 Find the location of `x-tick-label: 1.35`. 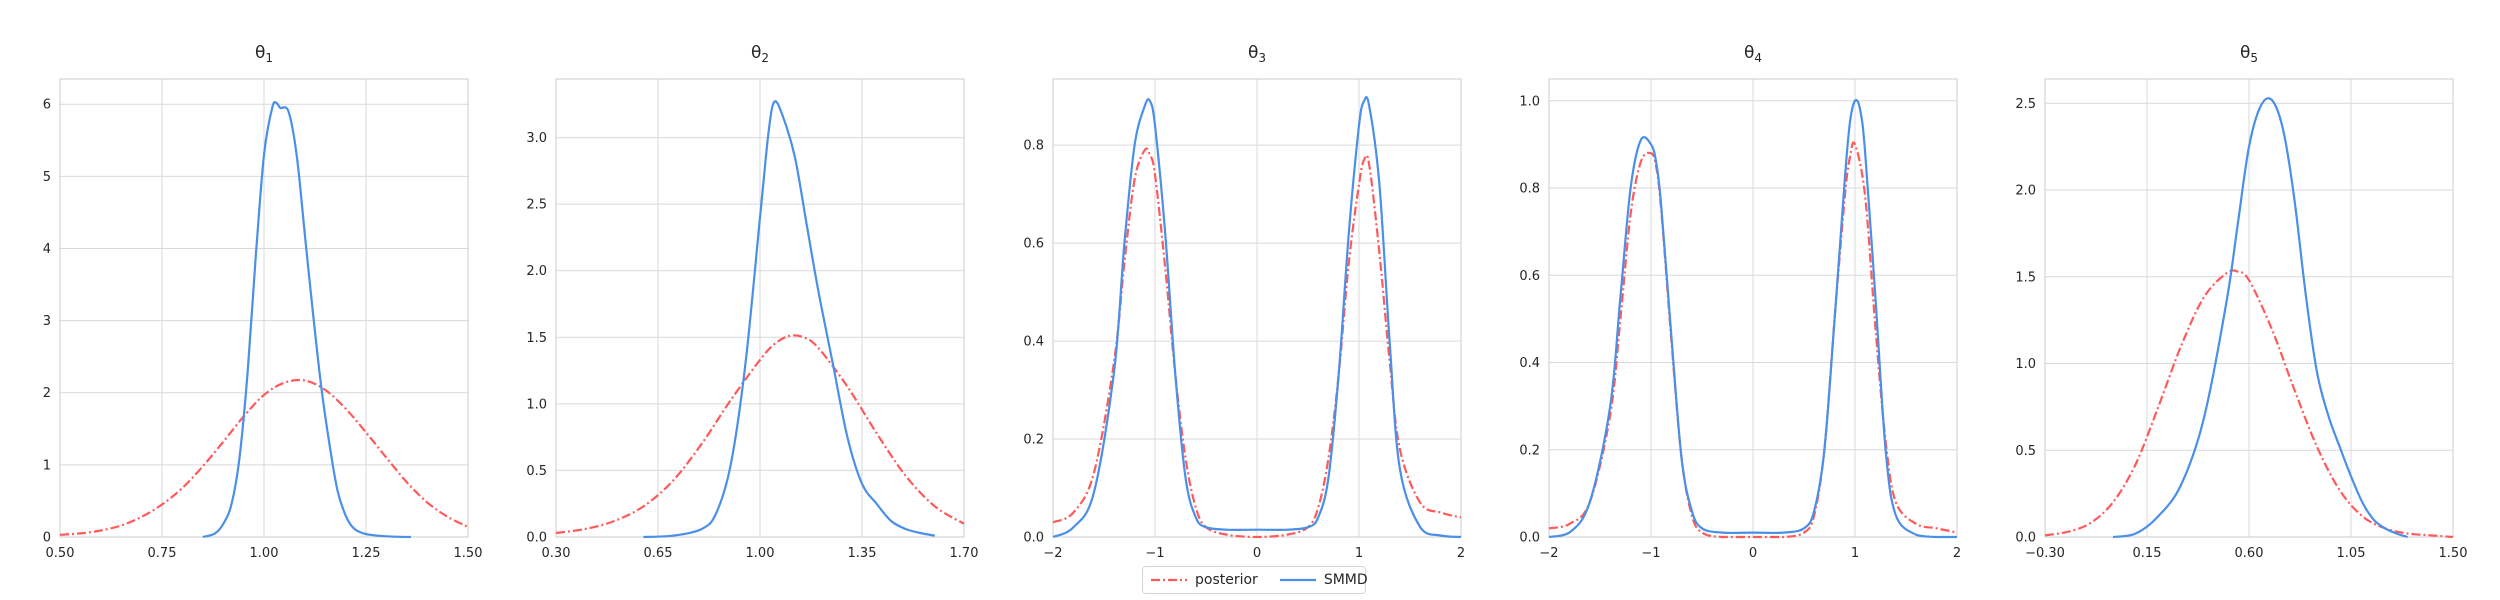

x-tick-label: 1.35 is located at coordinates (862, 553).